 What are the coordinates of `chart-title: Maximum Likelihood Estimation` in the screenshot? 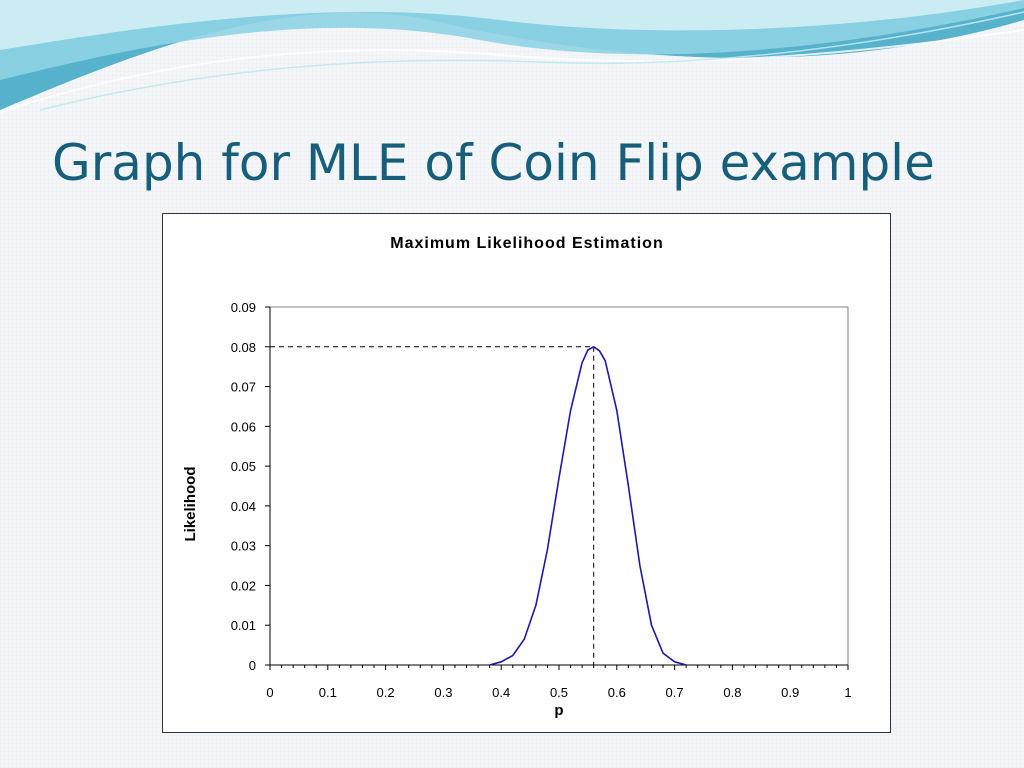 It's located at (526, 243).